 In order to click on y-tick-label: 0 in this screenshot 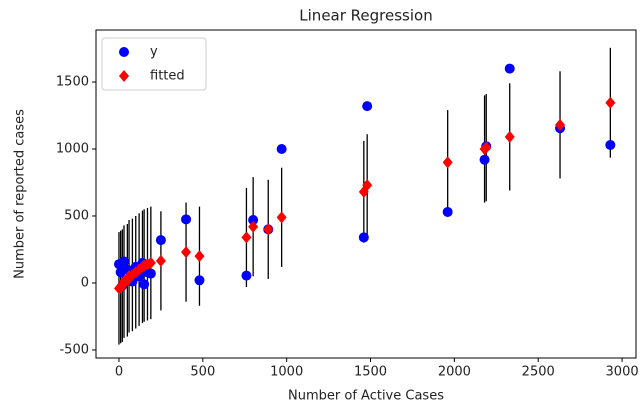, I will do `click(85, 282)`.